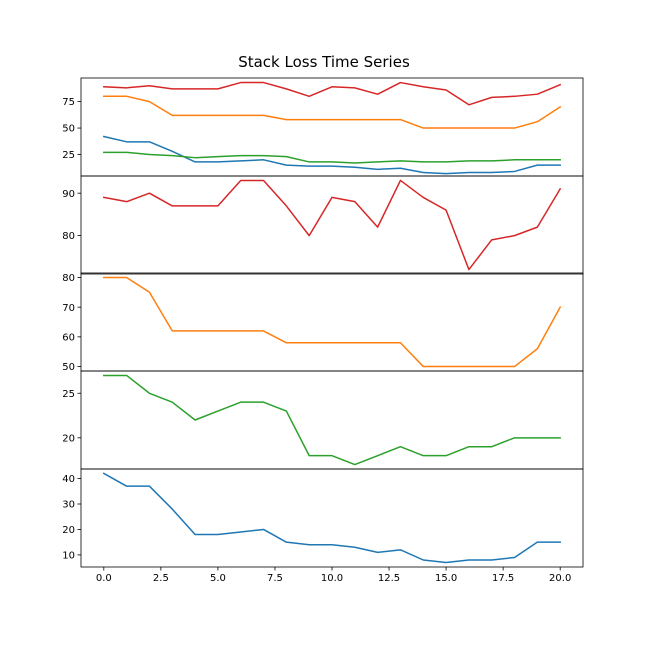 This screenshot has height=648, width=648. I want to click on subplot-5: 10 20 30 40 0.0 2.5 5.0 7.5 10.0 12.5 15.0 17.5 20.0, so click(323, 526).